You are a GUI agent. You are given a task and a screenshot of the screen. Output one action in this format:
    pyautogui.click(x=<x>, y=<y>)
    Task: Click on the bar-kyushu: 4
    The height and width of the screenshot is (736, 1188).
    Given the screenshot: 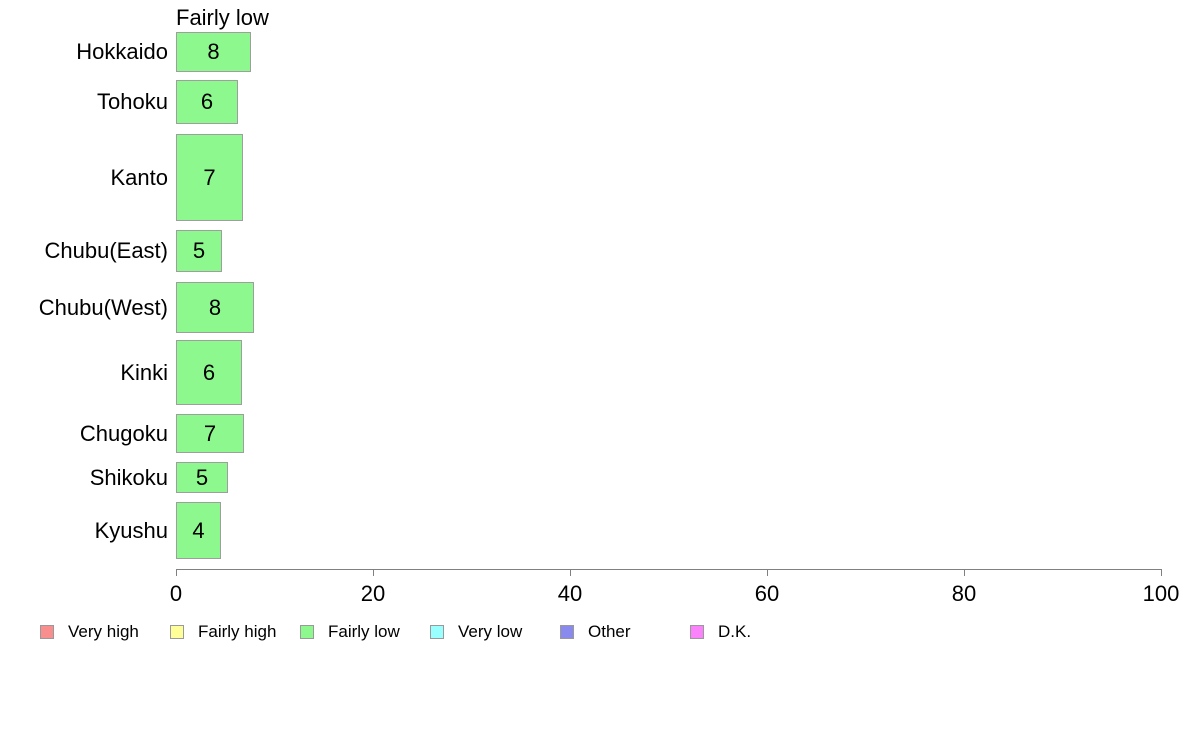 What is the action you would take?
    pyautogui.click(x=198, y=530)
    